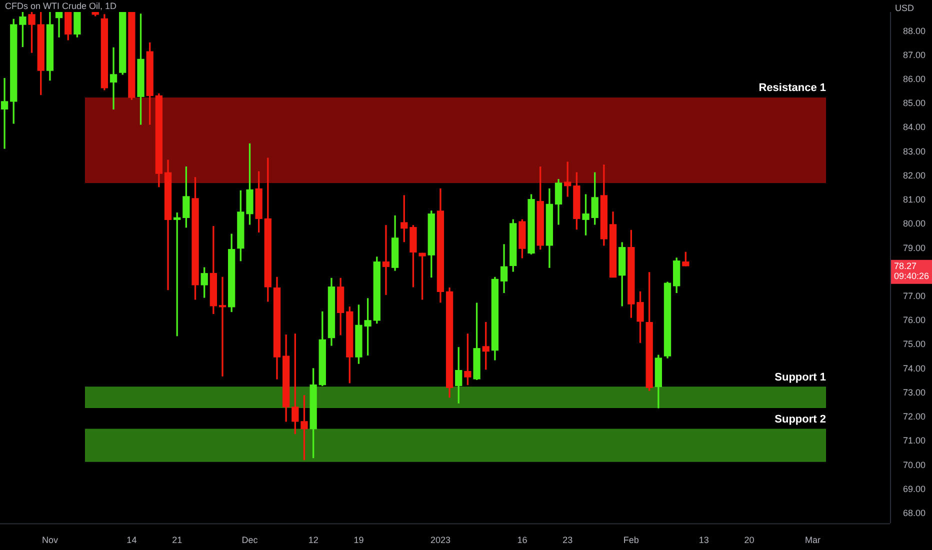  I want to click on text: 78.27 09:40:26, so click(912, 270).